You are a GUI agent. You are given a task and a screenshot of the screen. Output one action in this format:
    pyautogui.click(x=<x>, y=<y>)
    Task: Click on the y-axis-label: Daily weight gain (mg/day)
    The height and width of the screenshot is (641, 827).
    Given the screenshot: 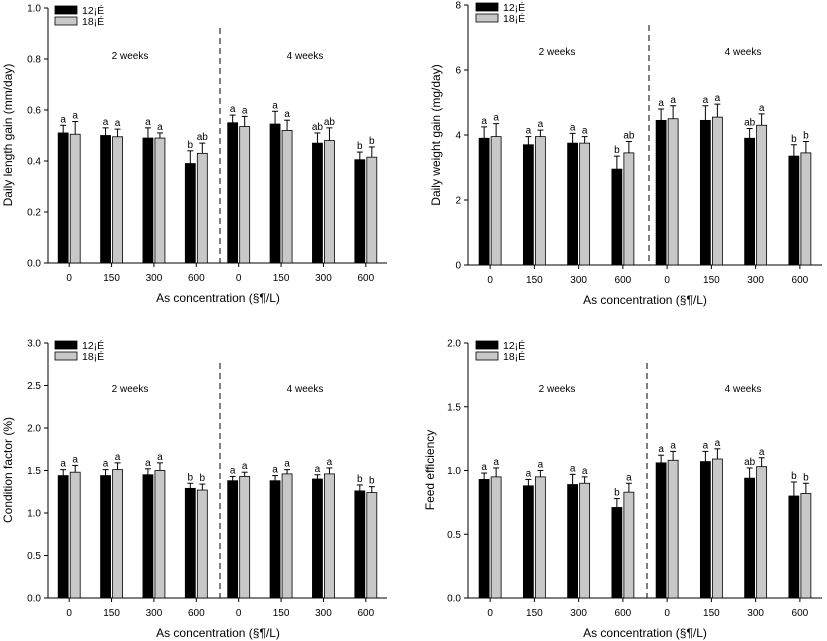 What is the action you would take?
    pyautogui.click(x=436, y=134)
    